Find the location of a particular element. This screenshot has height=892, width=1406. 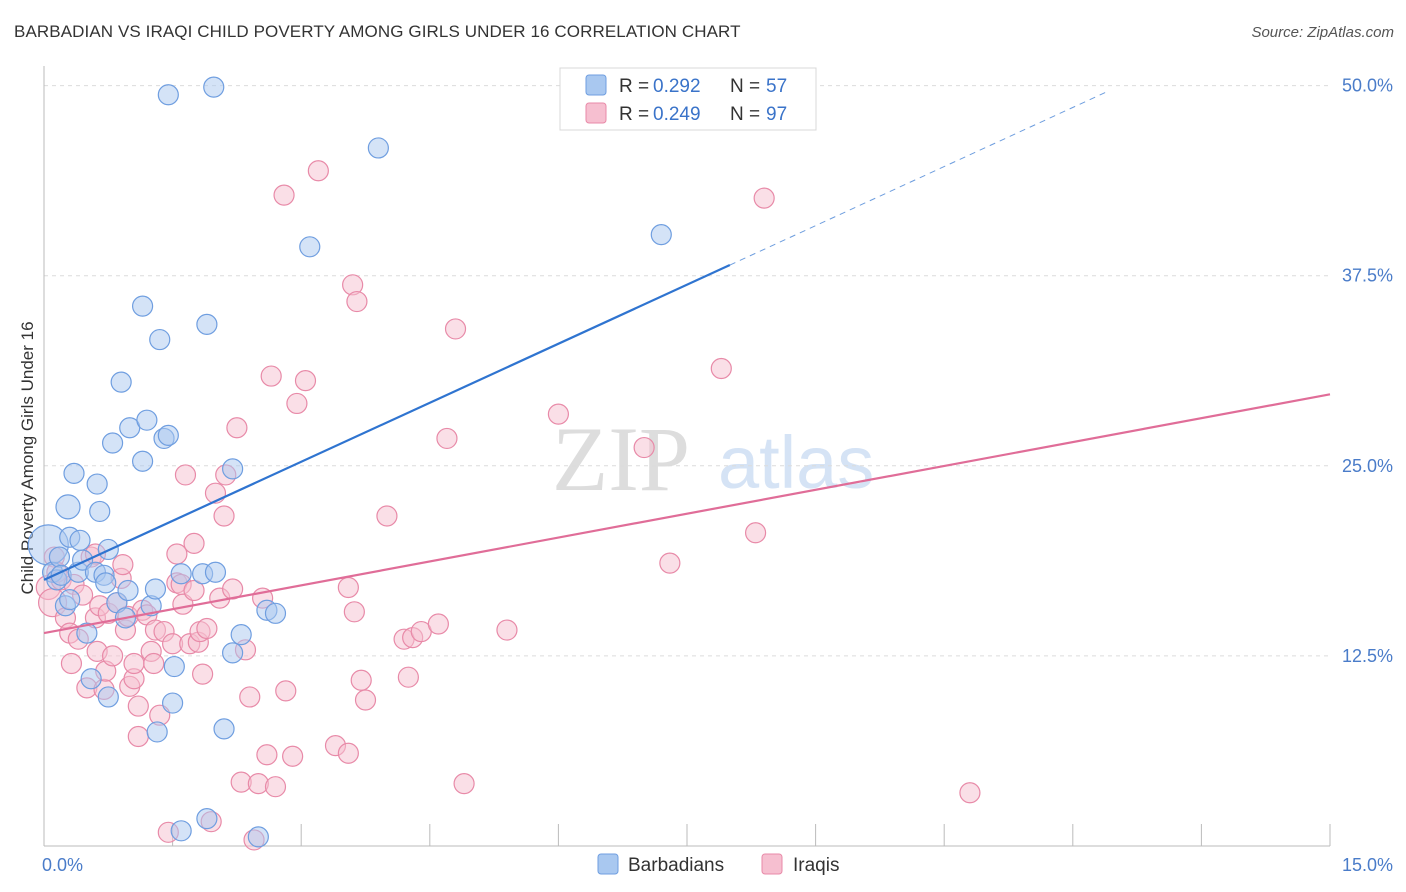

legend-series: Barbadians Iraqis is located at coordinates (718, 864).